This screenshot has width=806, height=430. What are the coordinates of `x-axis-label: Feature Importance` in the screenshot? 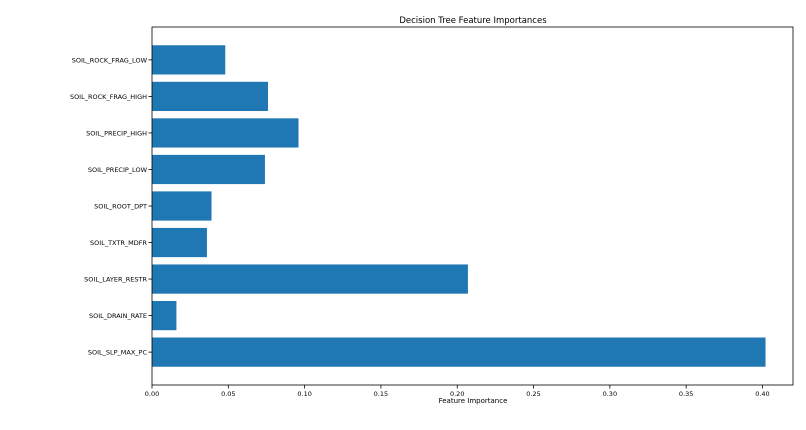 It's located at (473, 401).